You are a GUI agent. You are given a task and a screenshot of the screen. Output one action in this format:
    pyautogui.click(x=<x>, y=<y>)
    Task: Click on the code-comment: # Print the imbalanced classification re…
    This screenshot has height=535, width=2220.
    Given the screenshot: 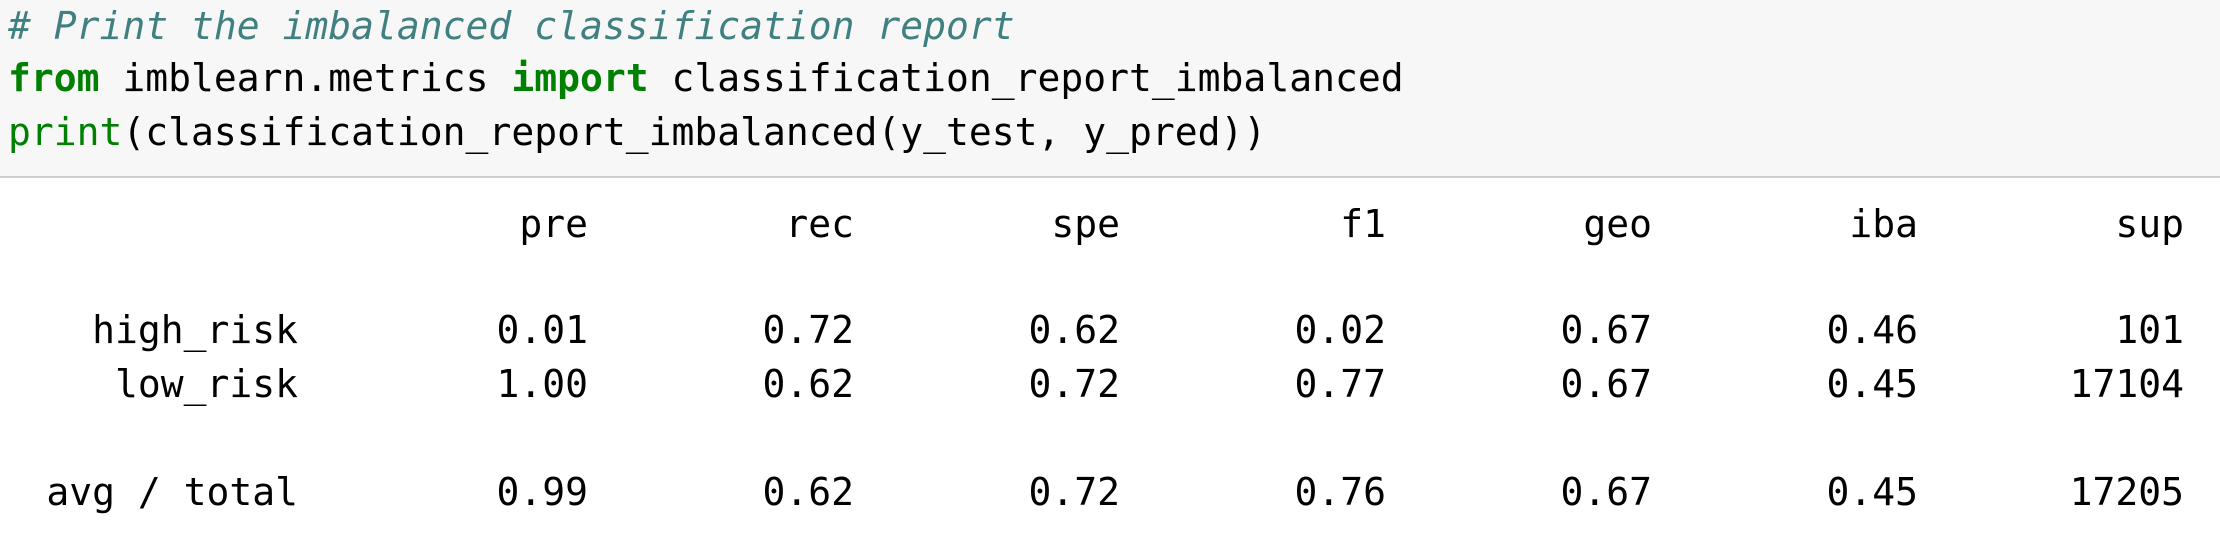 What is the action you would take?
    pyautogui.click(x=511, y=26)
    